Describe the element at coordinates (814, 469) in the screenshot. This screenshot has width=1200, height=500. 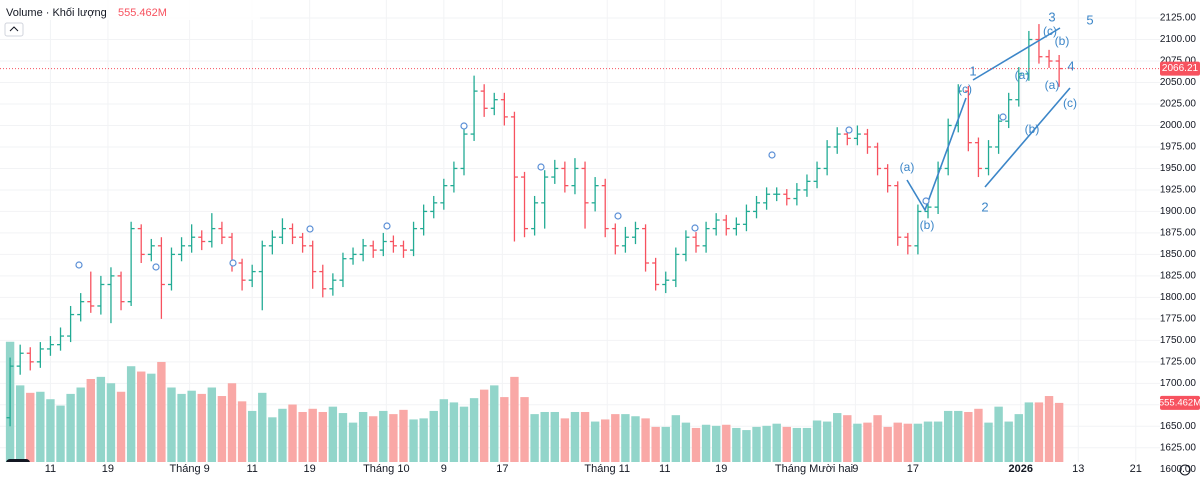
I see `x-tick-label: Tháng Mười hai` at that location.